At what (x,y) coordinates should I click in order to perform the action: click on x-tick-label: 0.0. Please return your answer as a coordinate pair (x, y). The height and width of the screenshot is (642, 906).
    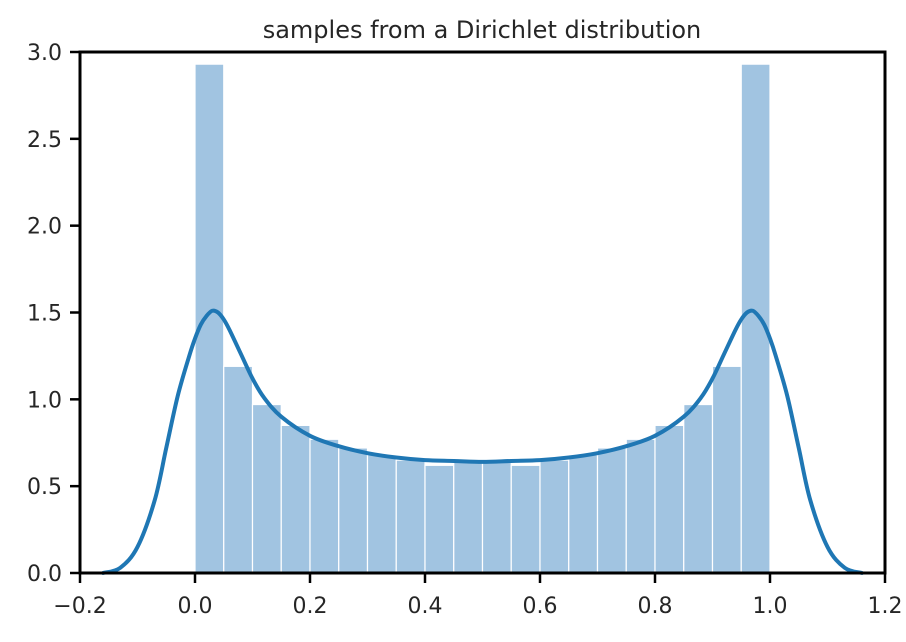
    Looking at the image, I should click on (195, 606).